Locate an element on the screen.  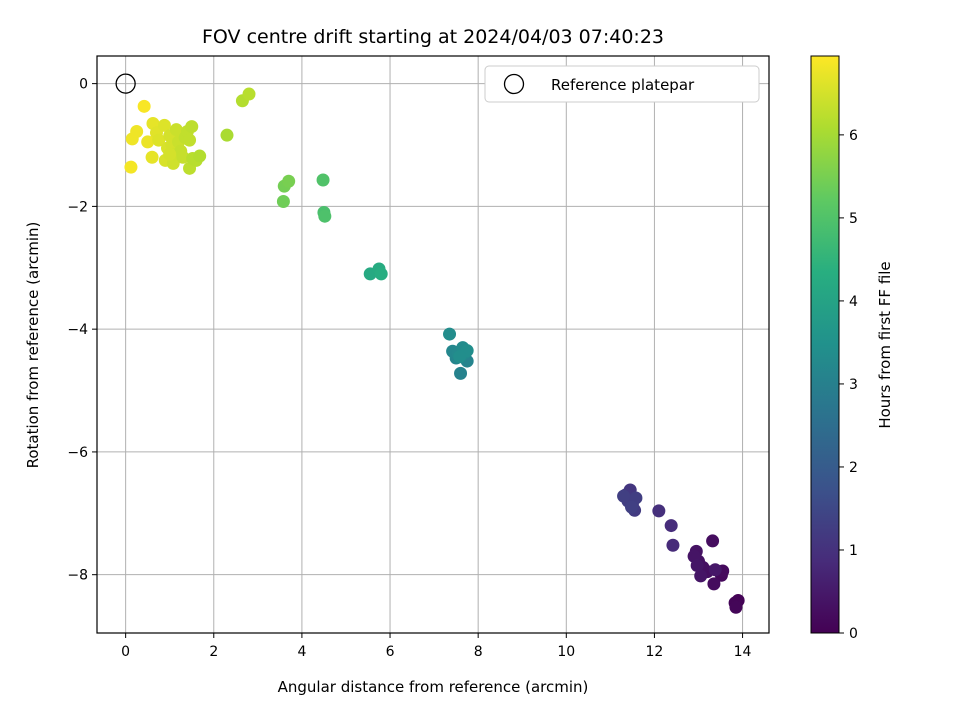
legend: Reference platepar is located at coordinates (622, 84).